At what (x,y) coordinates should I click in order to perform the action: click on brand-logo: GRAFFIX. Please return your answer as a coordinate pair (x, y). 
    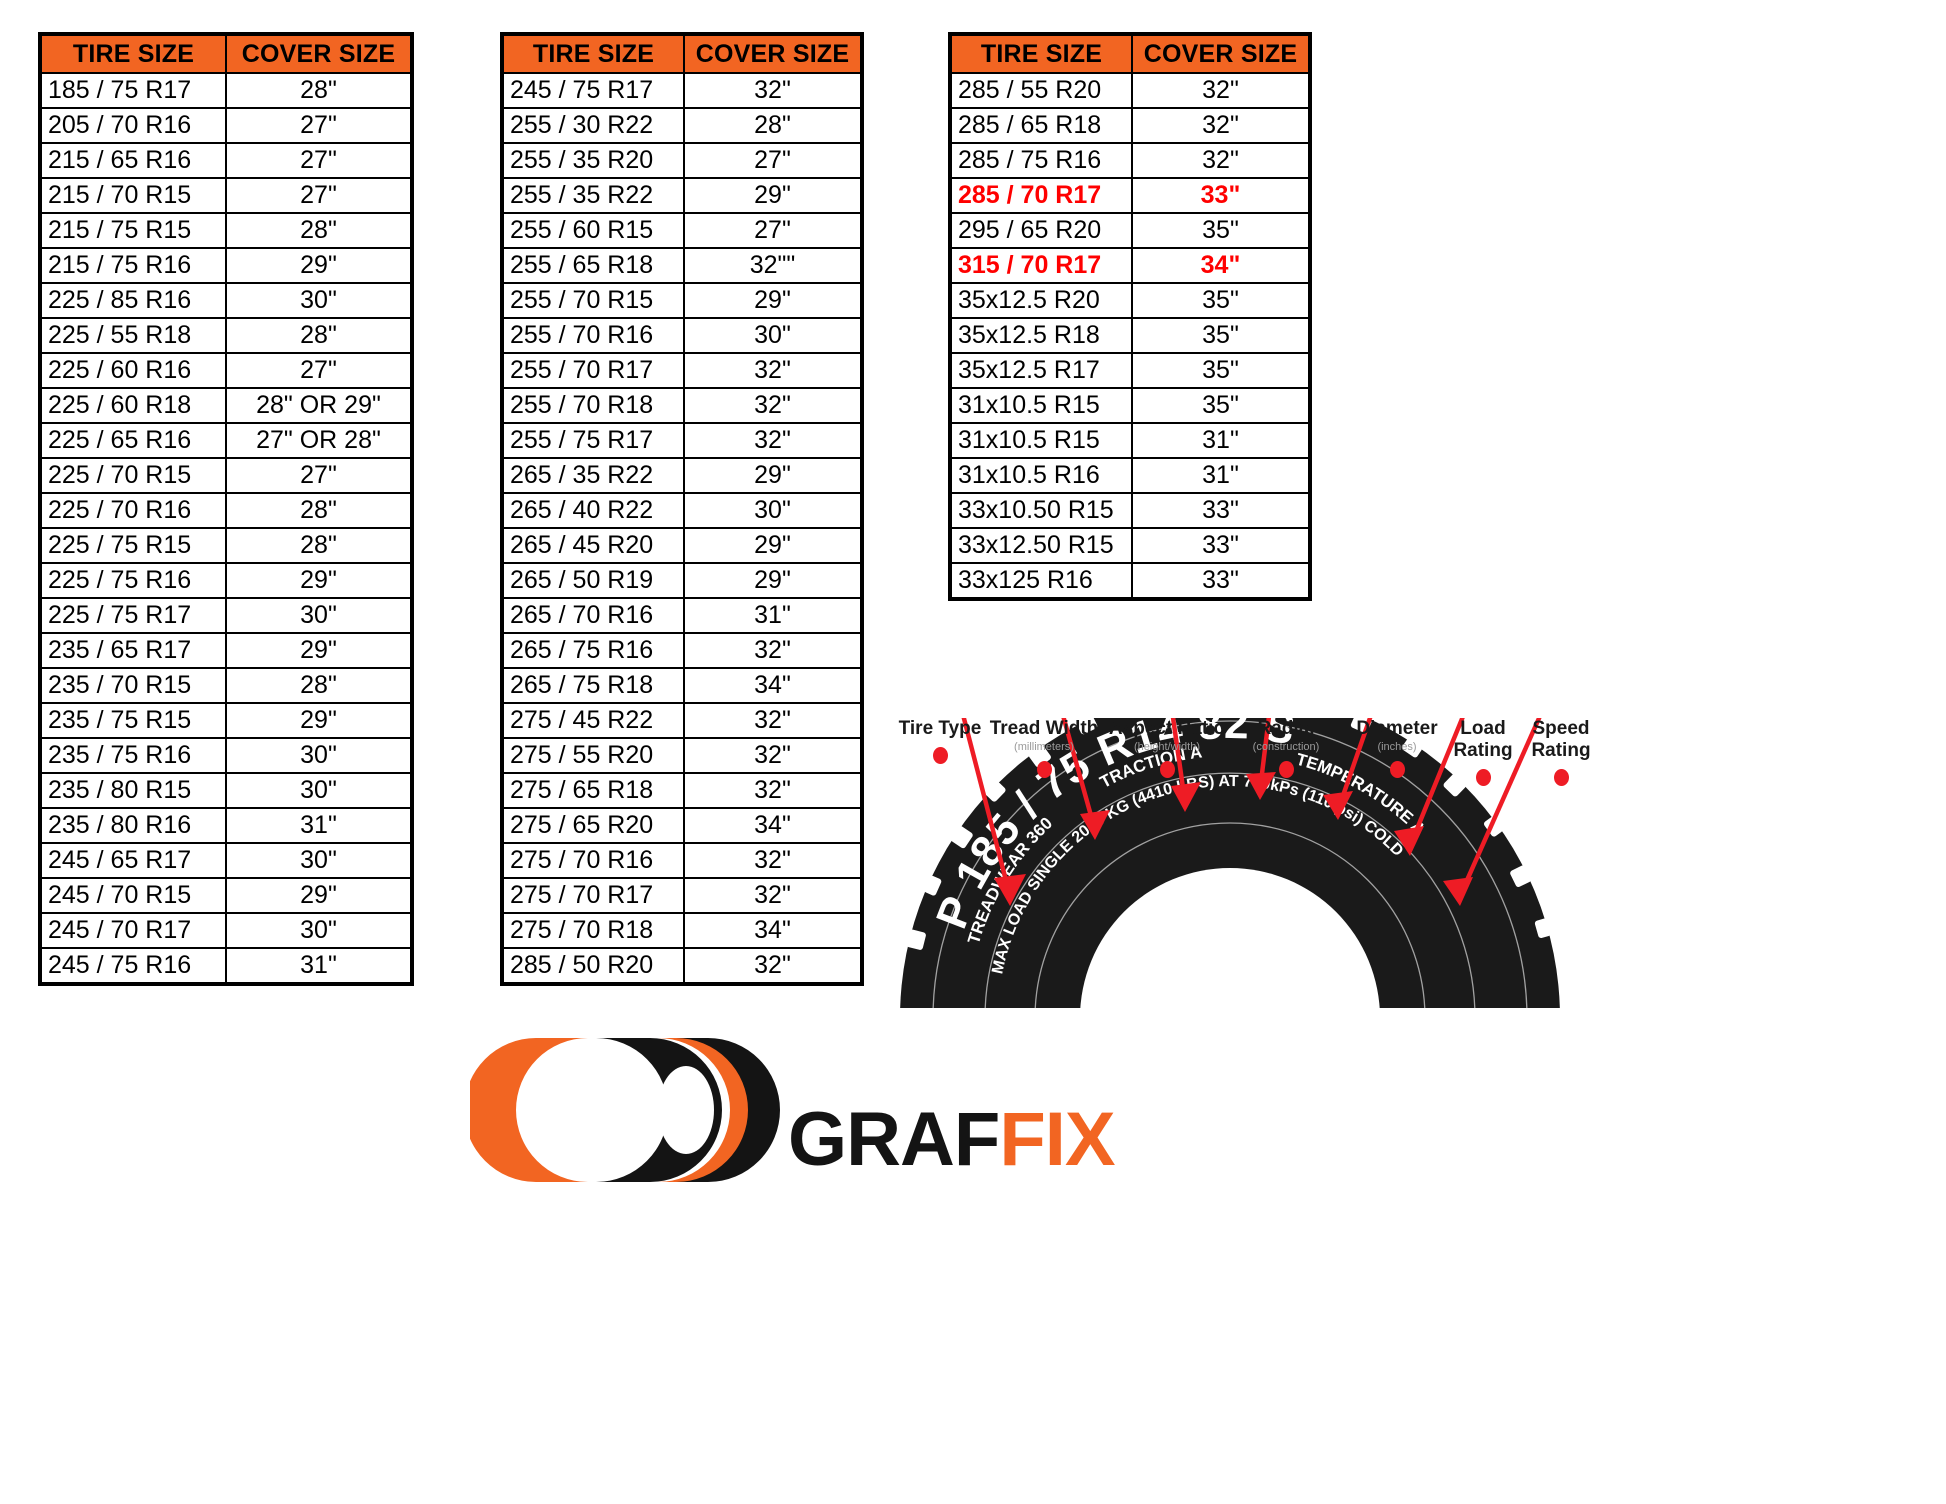
    Looking at the image, I should click on (790, 1115).